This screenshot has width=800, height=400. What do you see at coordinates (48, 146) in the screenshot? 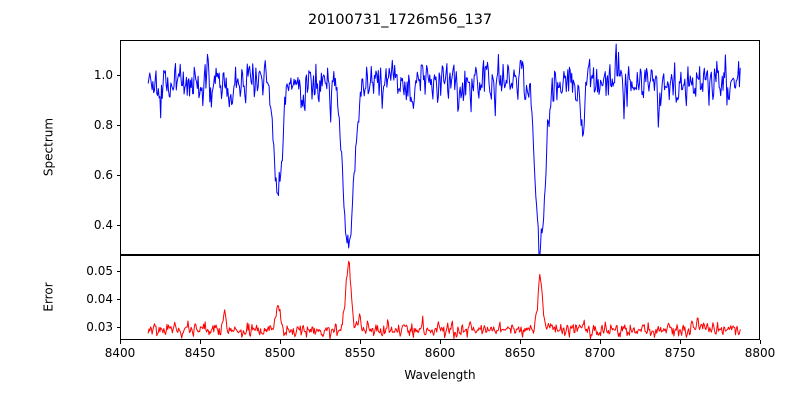
I see `spectrum-y-axis-label: Spectrum` at bounding box center [48, 146].